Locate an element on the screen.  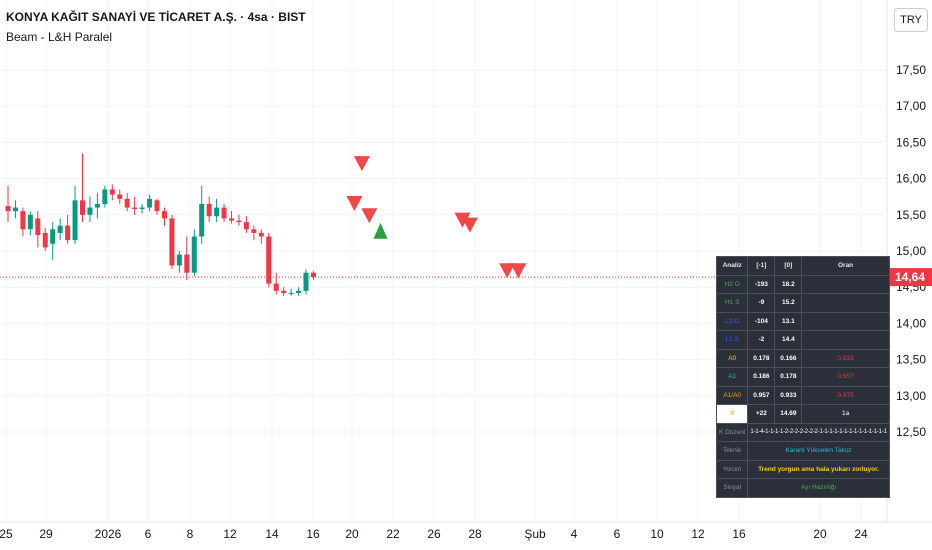
table-row: L2 O -104 13.1 is located at coordinates (802, 321).